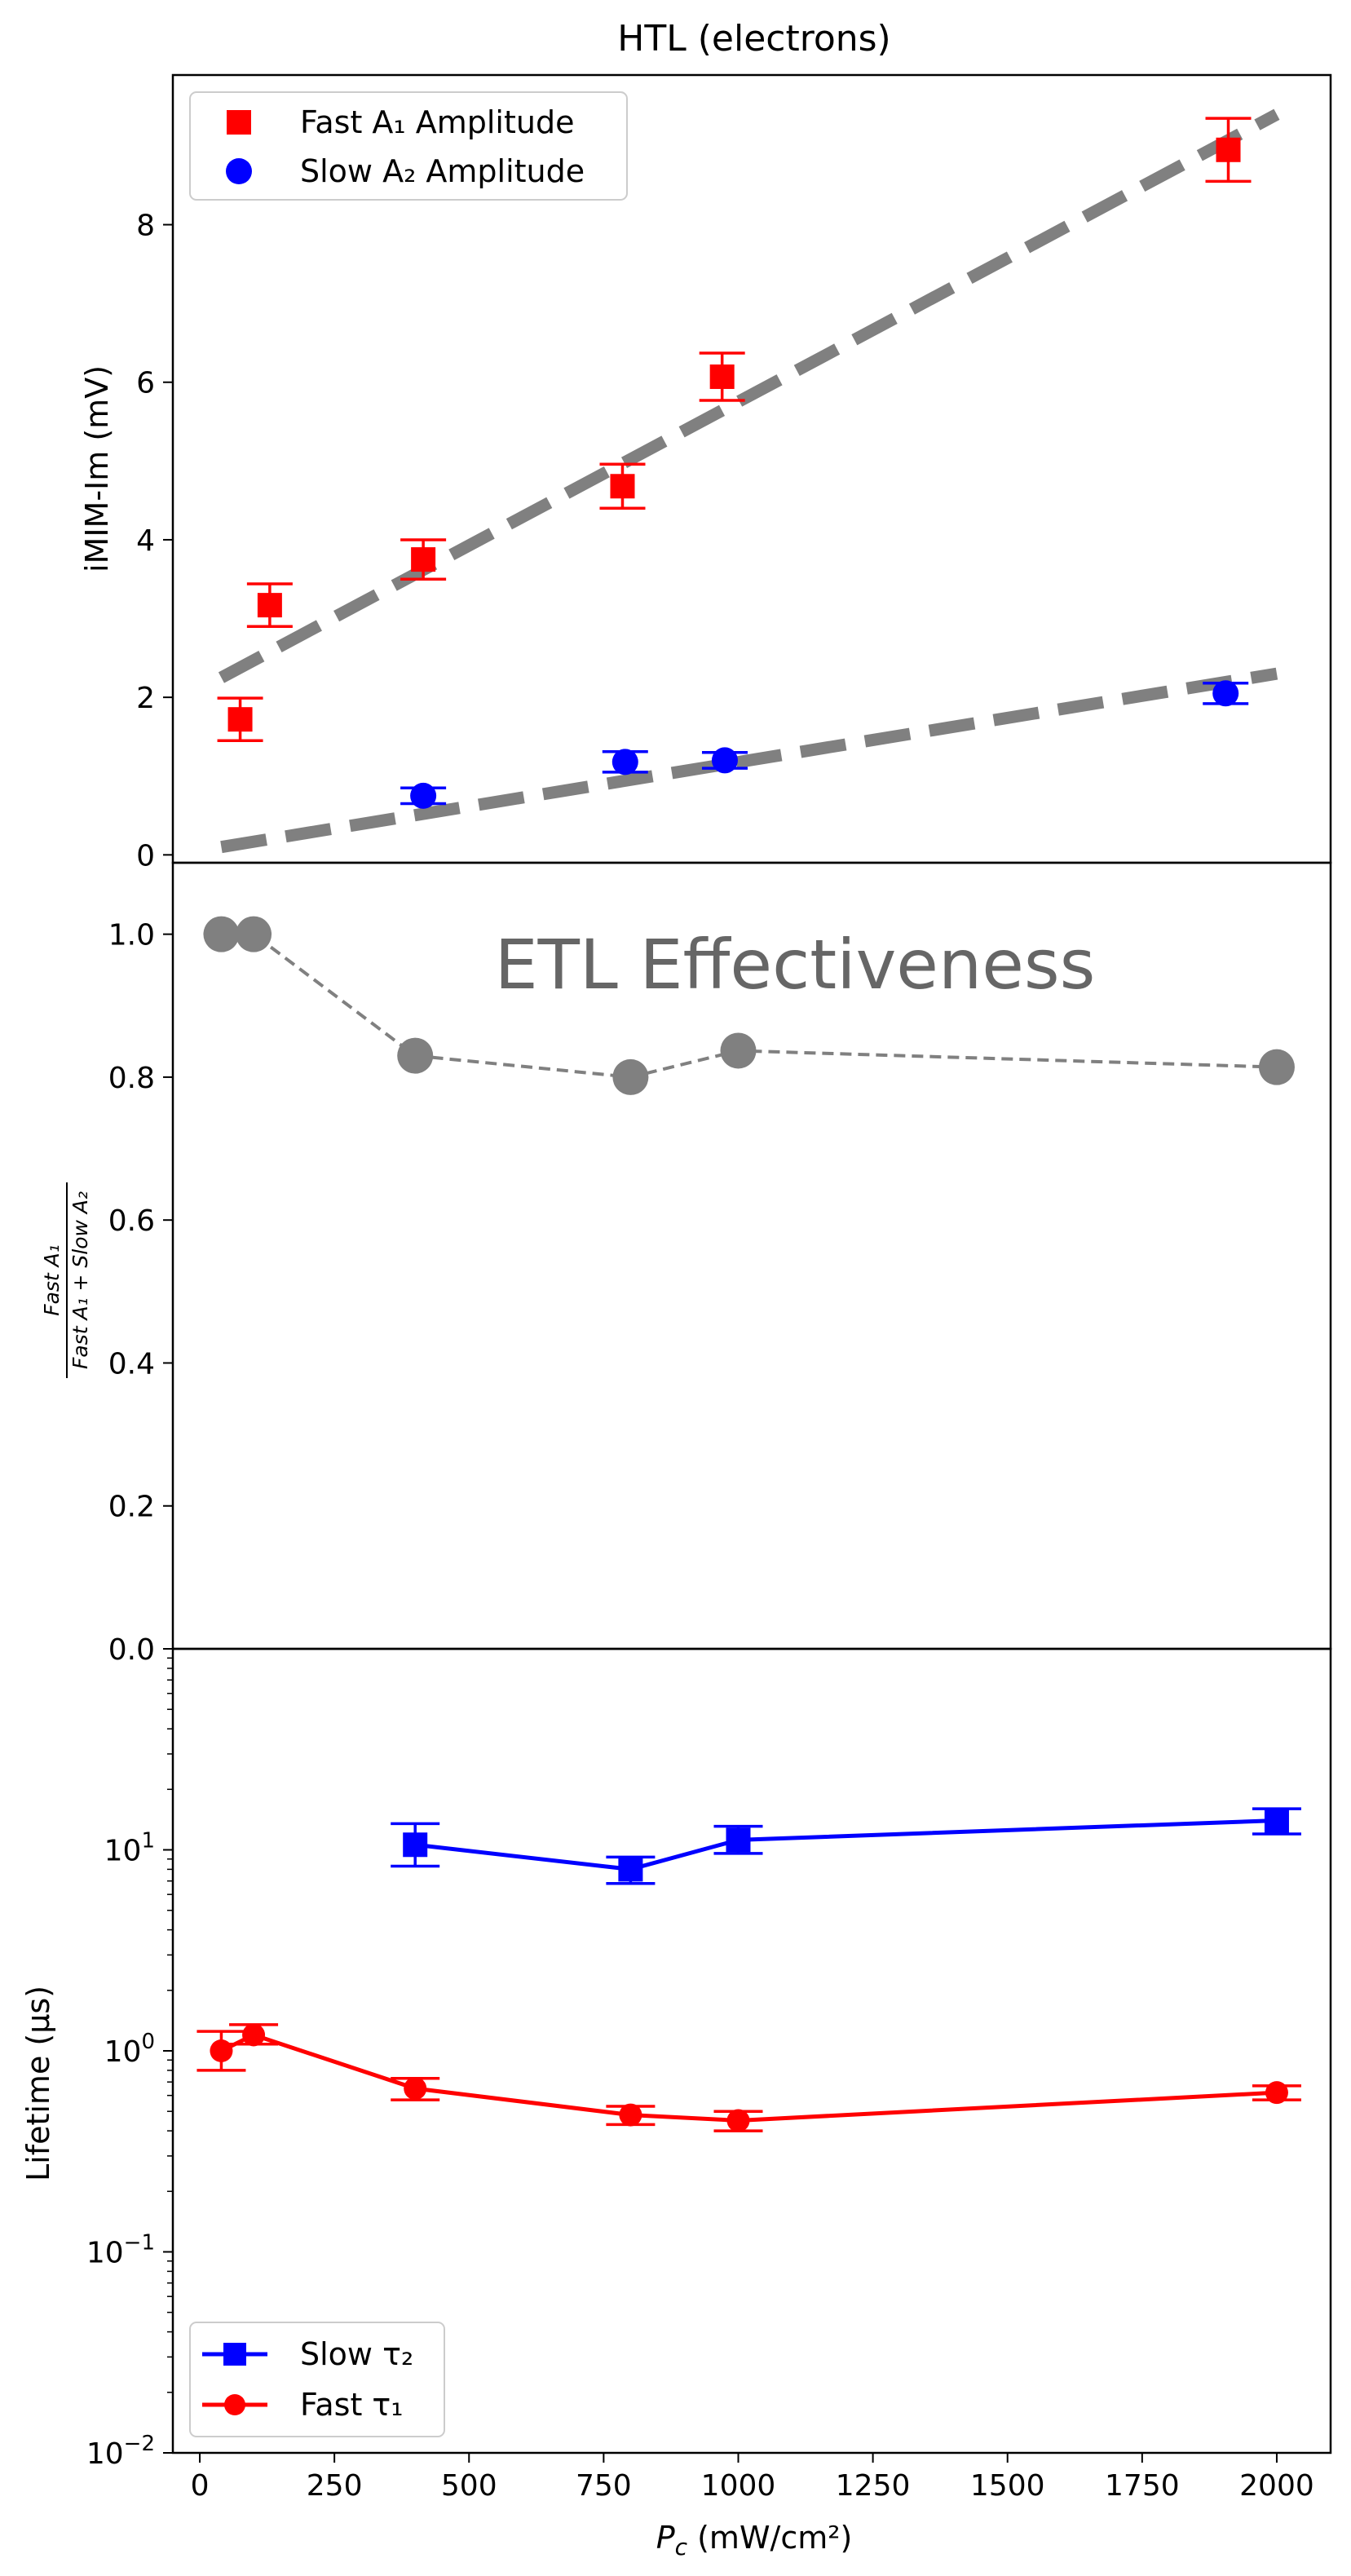 The width and height of the screenshot is (1351, 2576). I want to click on x-tick-label: 250, so click(335, 2486).